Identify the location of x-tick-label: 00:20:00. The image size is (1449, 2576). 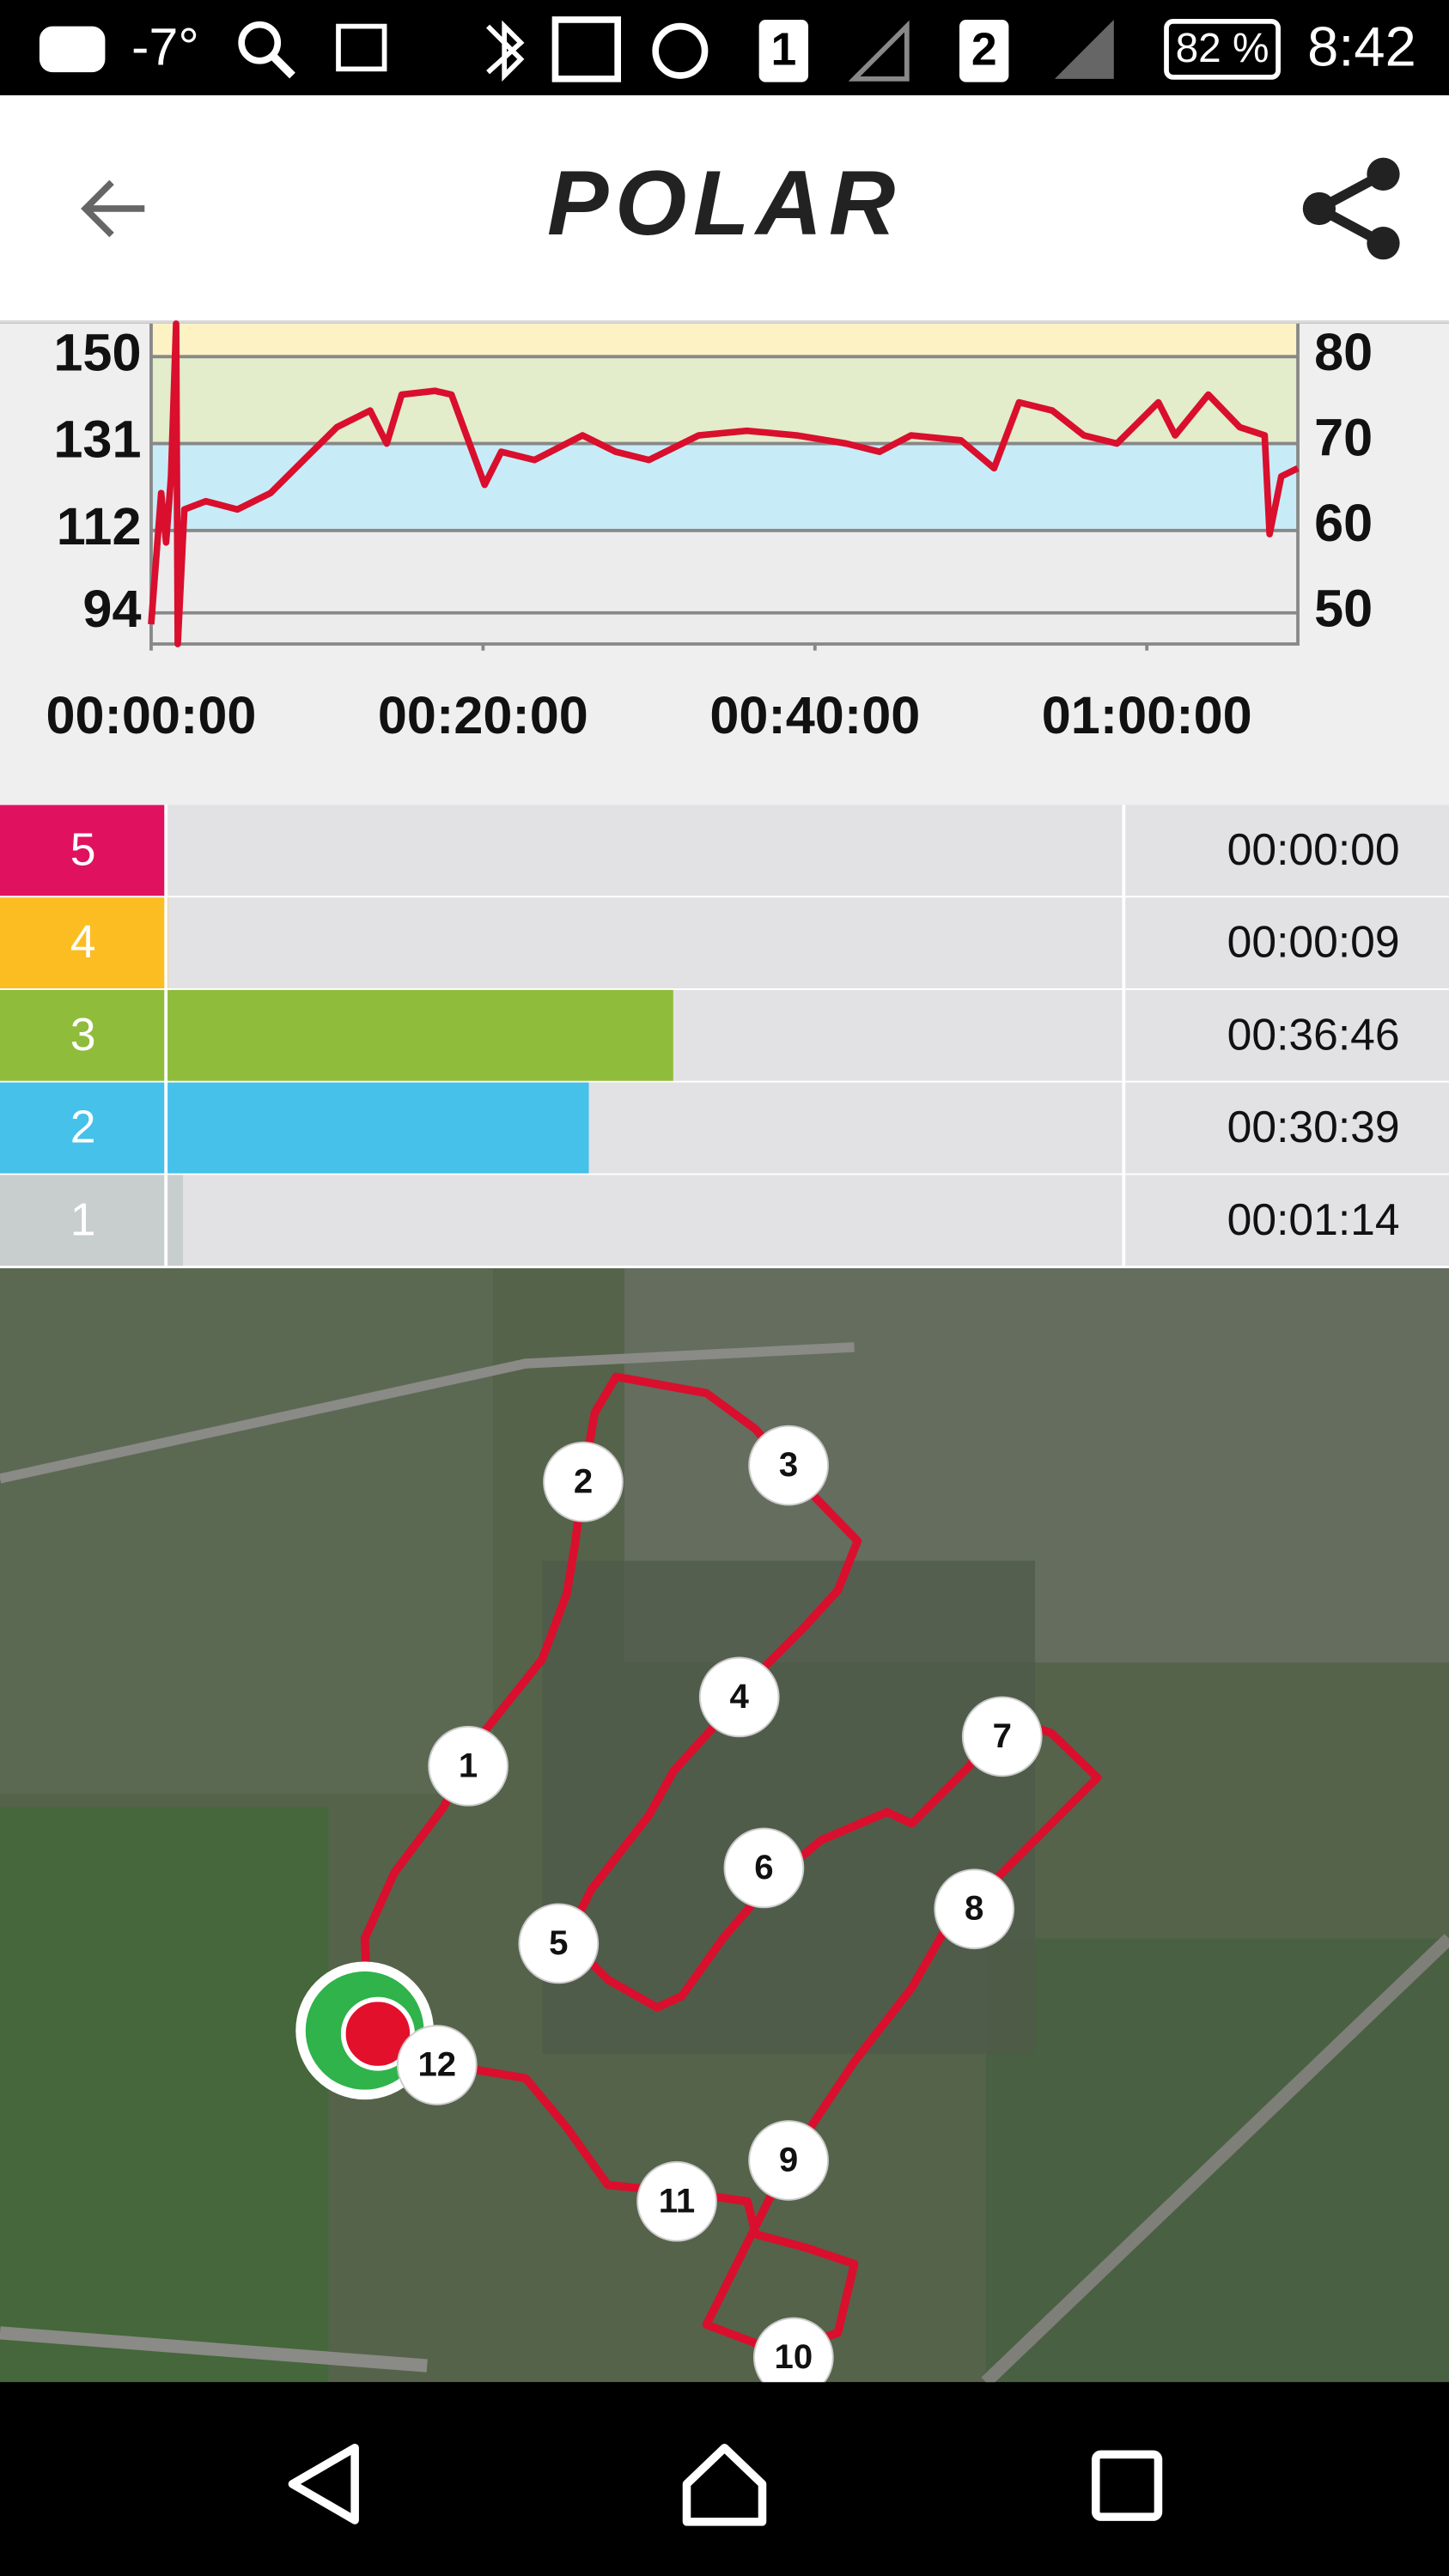
(483, 715).